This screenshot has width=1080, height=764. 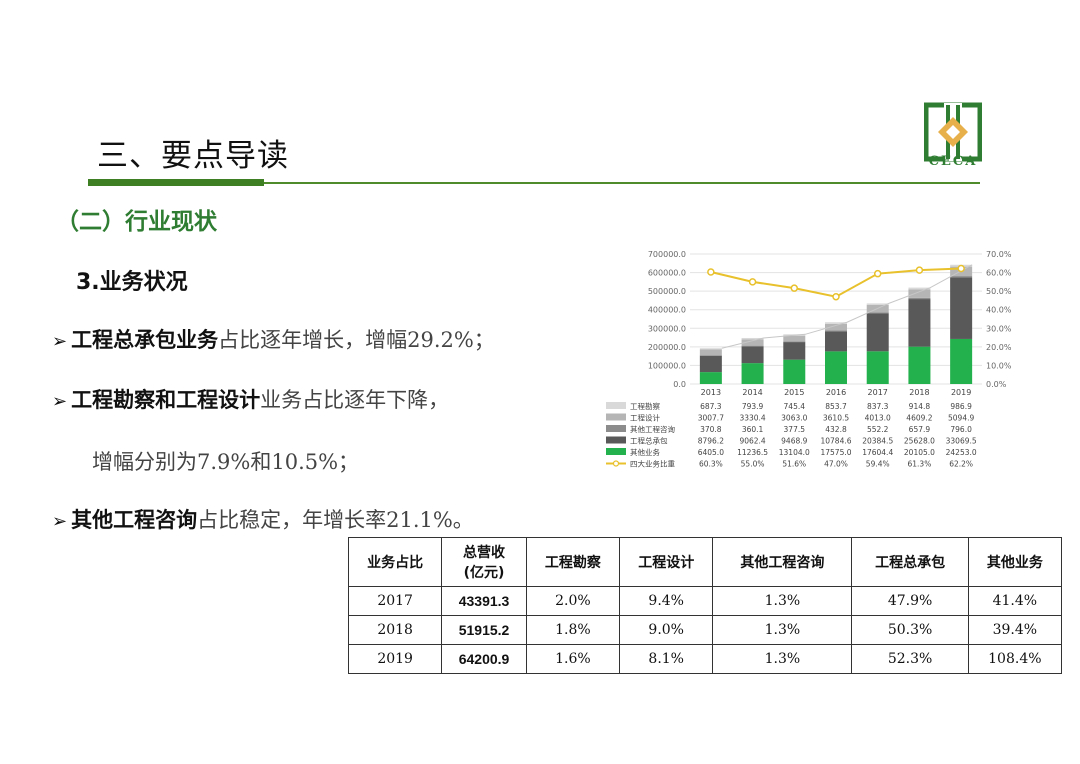 I want to click on y-tick-label: 100000.0, so click(x=667, y=365).